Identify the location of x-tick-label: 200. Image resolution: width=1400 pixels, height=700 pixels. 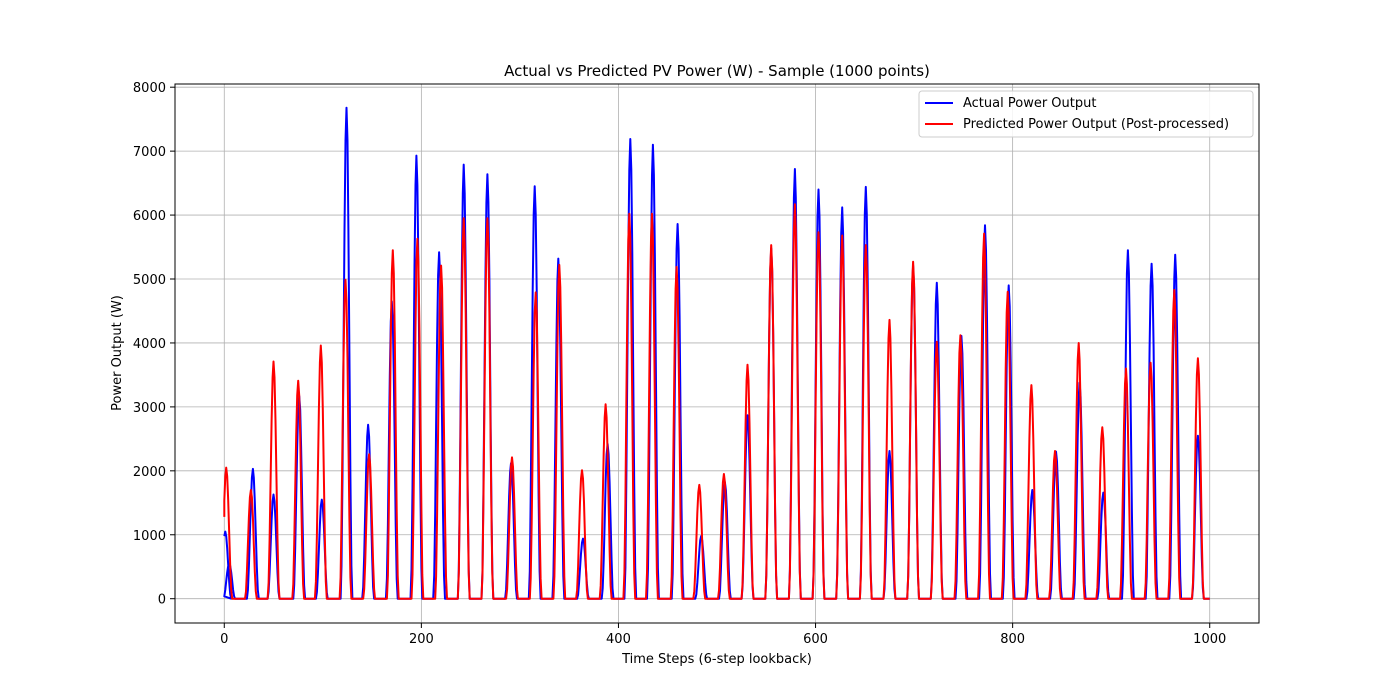
(421, 639).